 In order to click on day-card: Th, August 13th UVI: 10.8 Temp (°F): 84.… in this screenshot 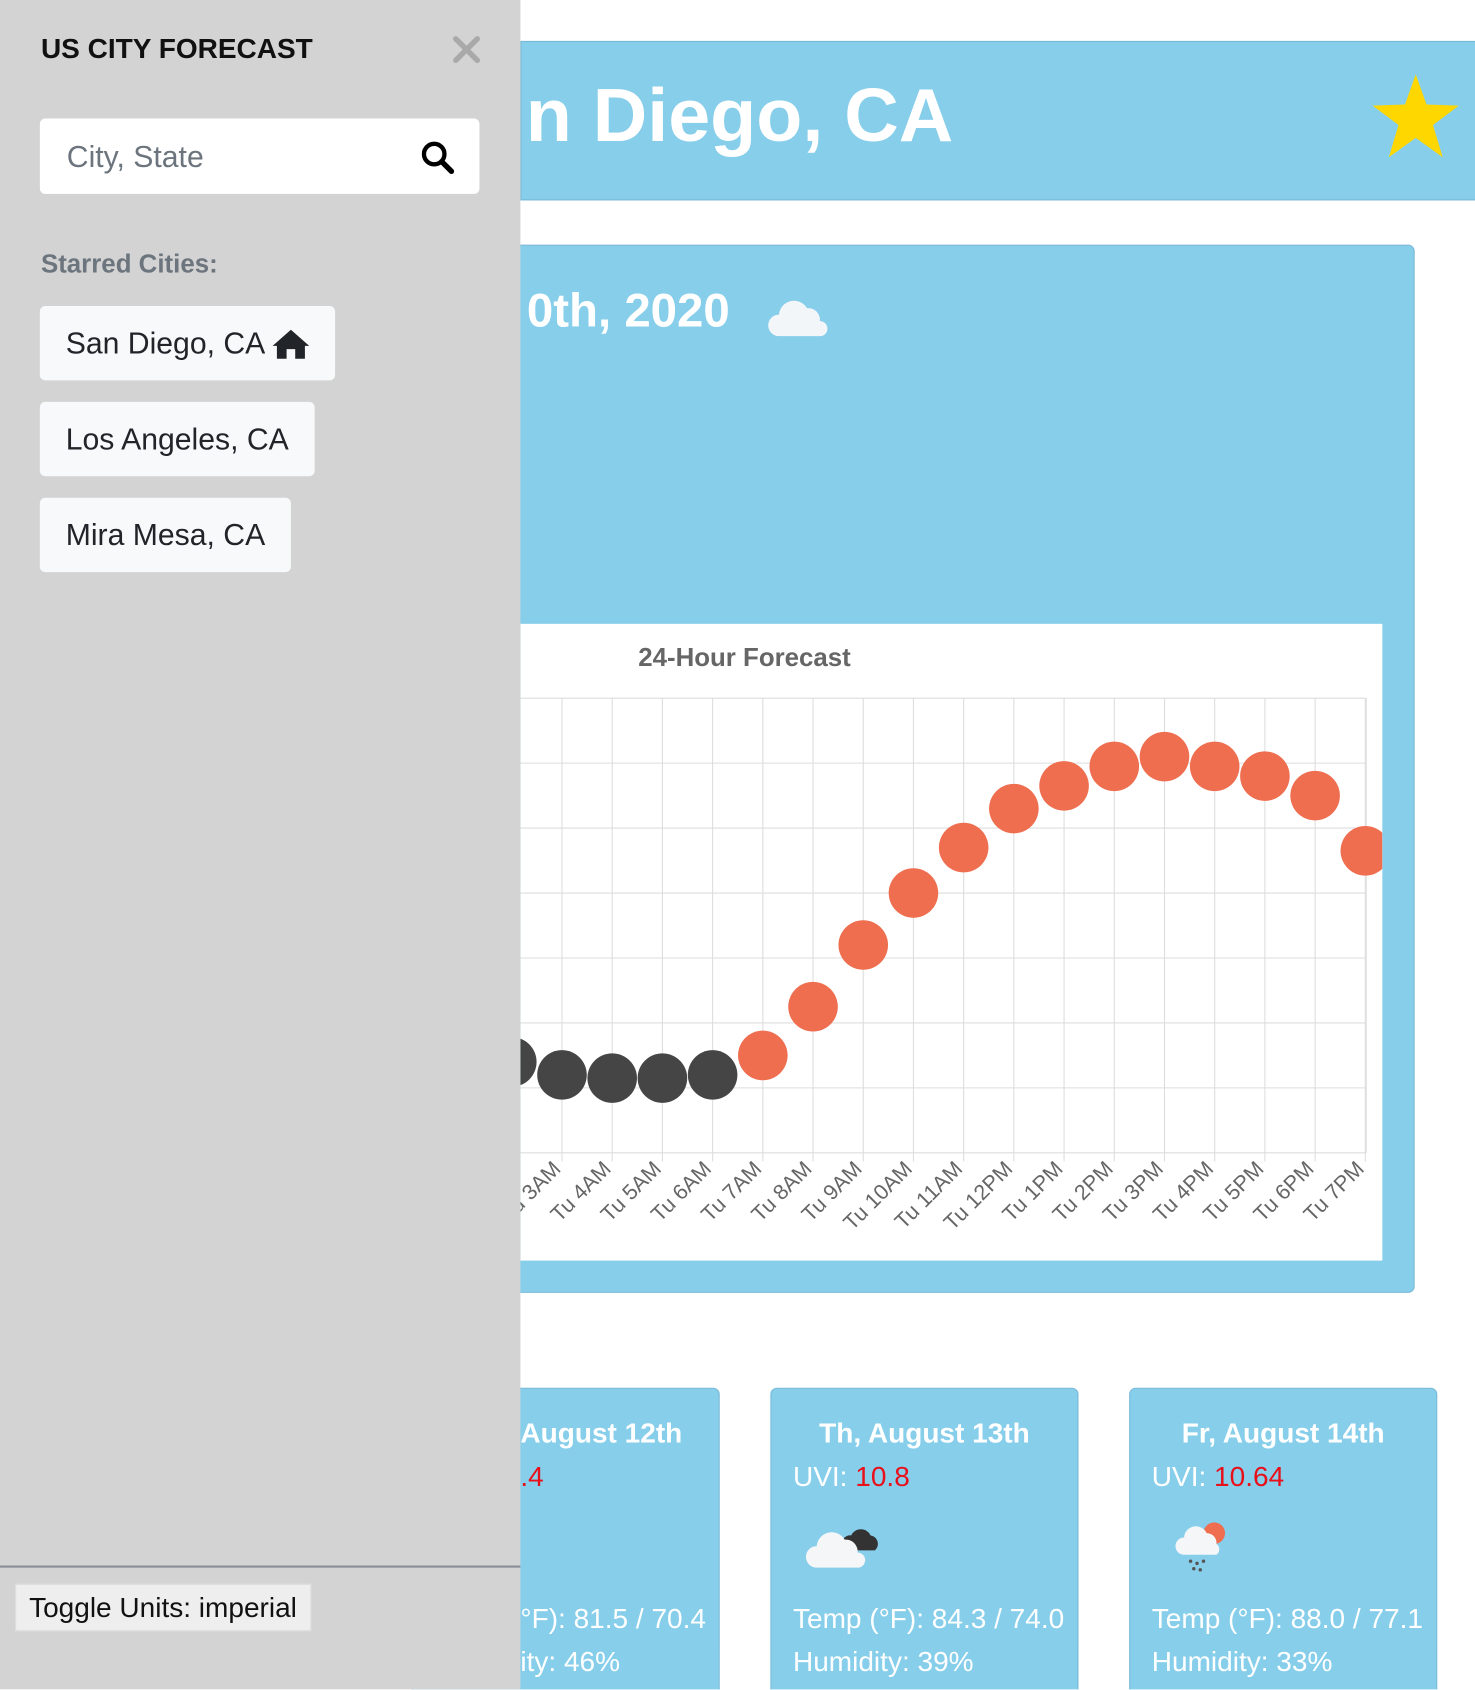, I will do `click(924, 1538)`.